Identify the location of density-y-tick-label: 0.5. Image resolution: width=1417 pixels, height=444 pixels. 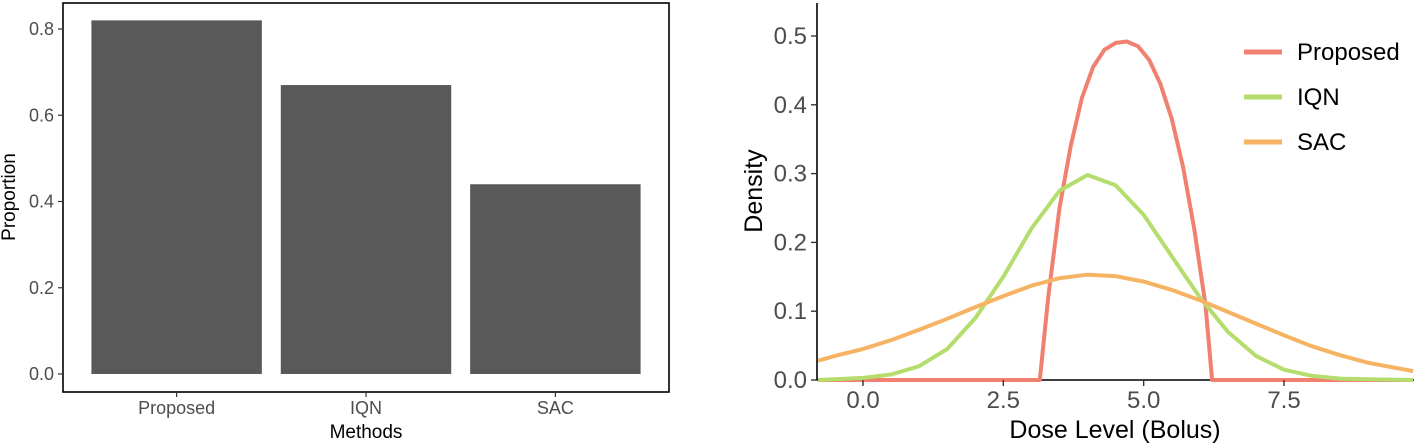
(790, 36).